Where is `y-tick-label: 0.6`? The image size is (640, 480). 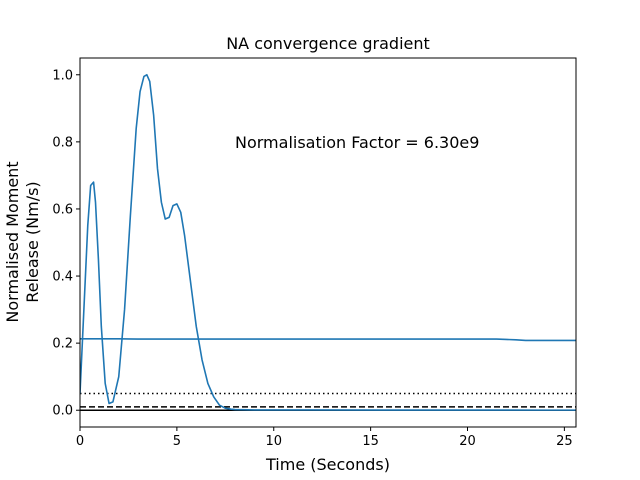
y-tick-label: 0.6 is located at coordinates (62, 209).